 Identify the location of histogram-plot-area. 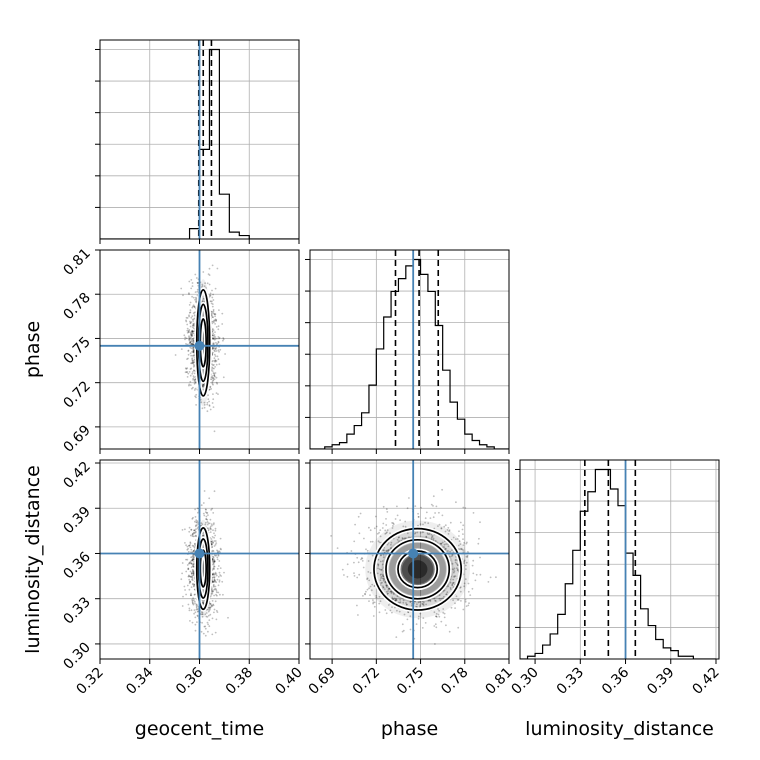
(409, 349).